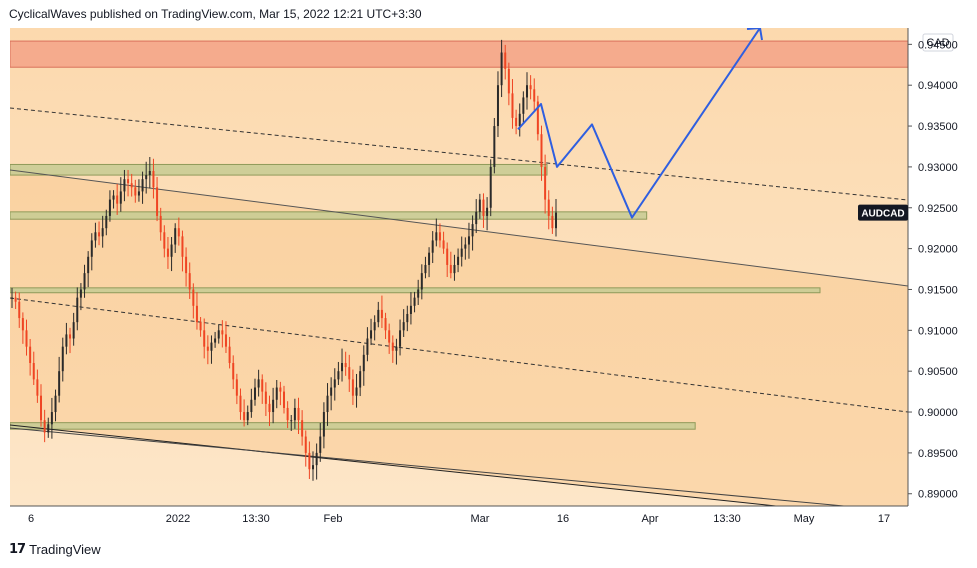 The width and height of the screenshot is (977, 568). What do you see at coordinates (395, 465) in the screenshot?
I see `lower-trendline` at bounding box center [395, 465].